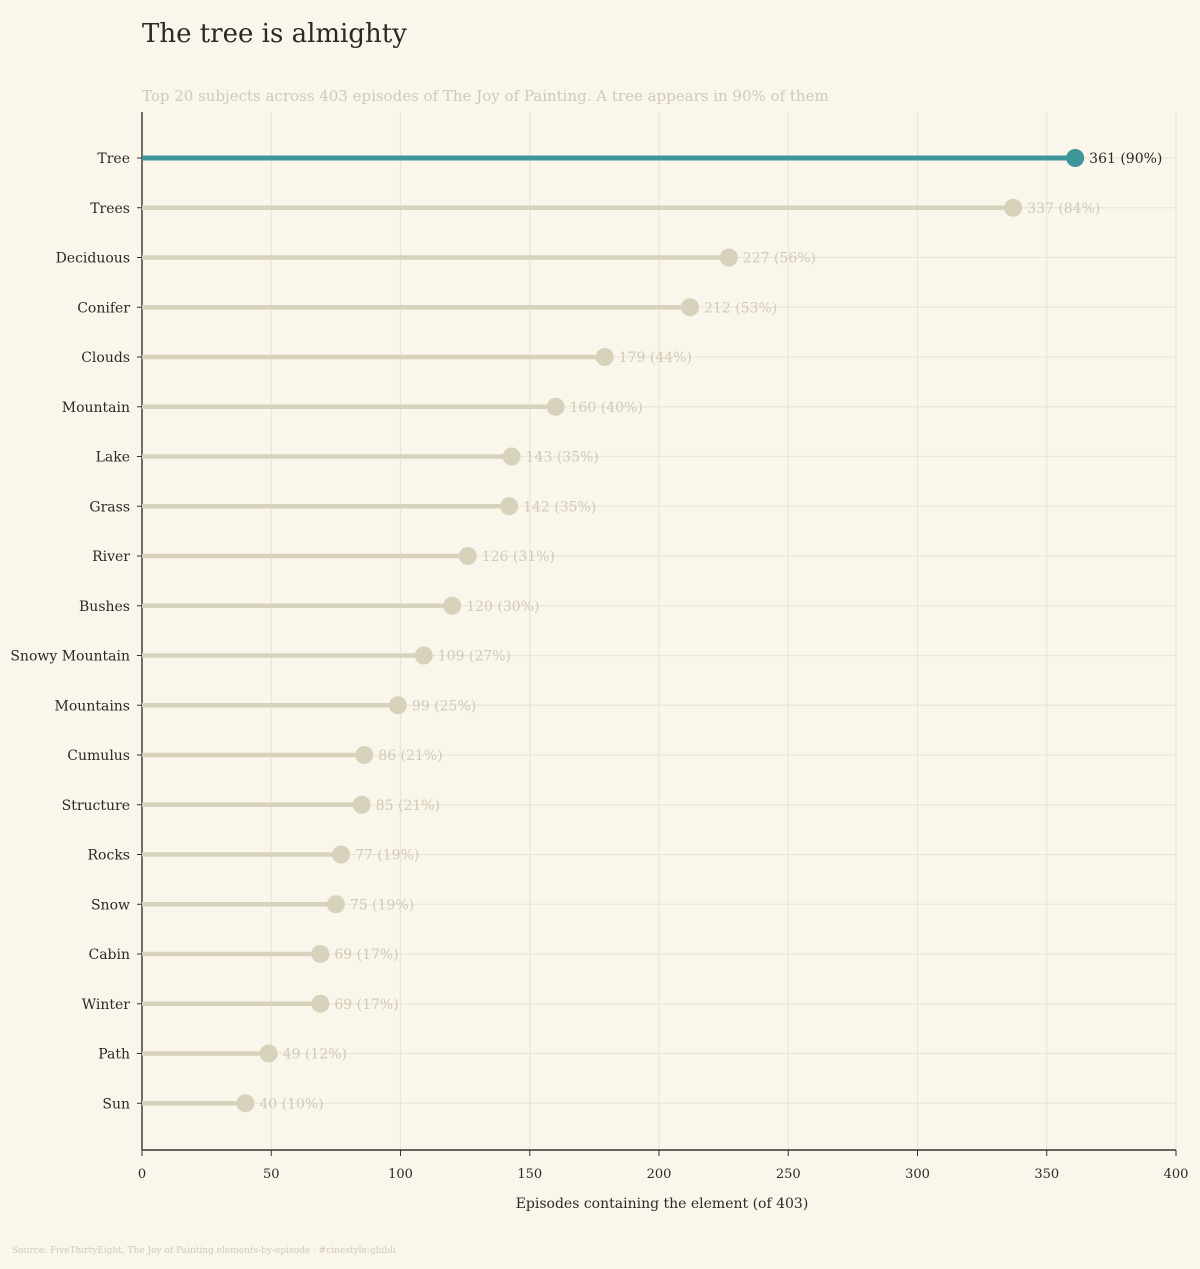 The width and height of the screenshot is (1200, 1269). Describe the element at coordinates (103, 308) in the screenshot. I see `y-tick-label: Conifer` at that location.